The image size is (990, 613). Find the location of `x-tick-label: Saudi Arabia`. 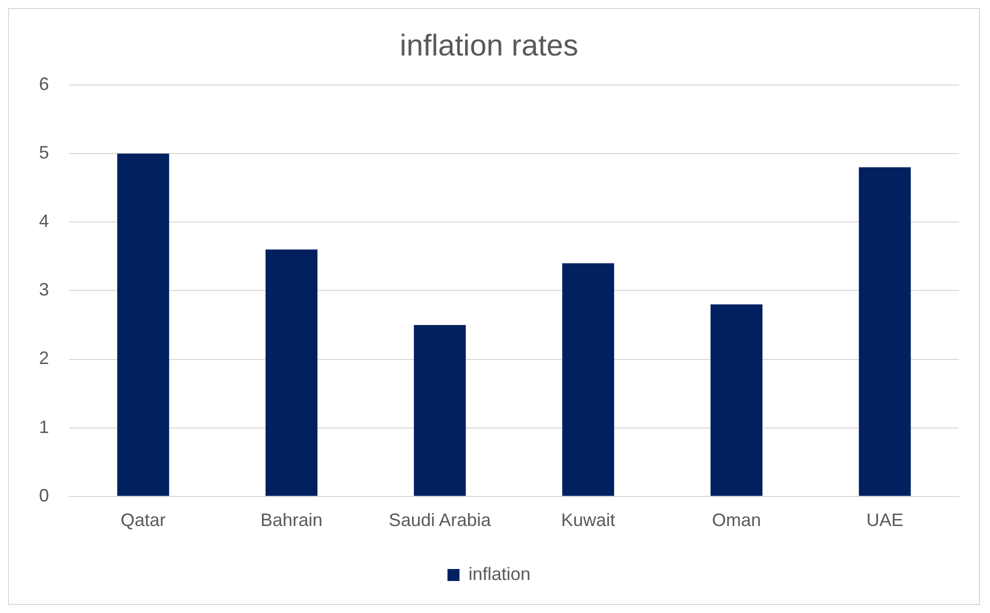

x-tick-label: Saudi Arabia is located at coordinates (440, 520).